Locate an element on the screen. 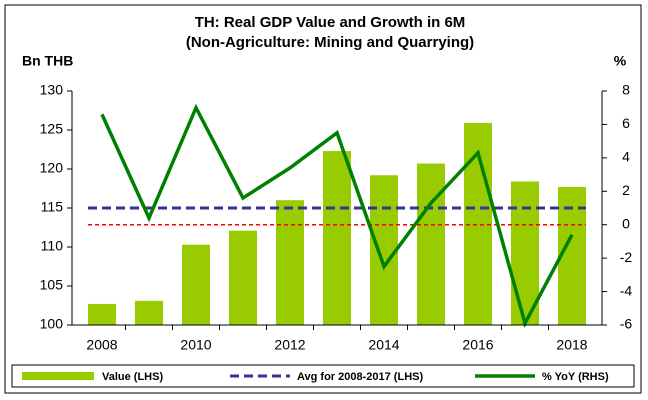  y2-axis-label: % is located at coordinates (620, 61).